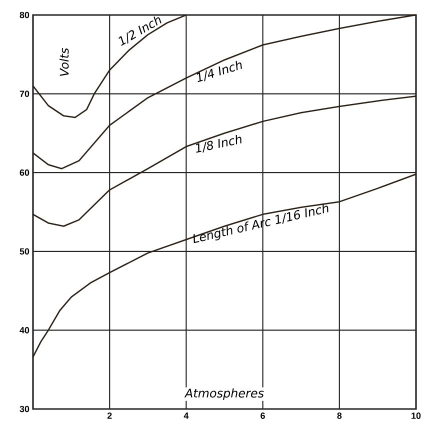 This screenshot has width=427, height=431. I want to click on x-tick-label: 4, so click(186, 415).